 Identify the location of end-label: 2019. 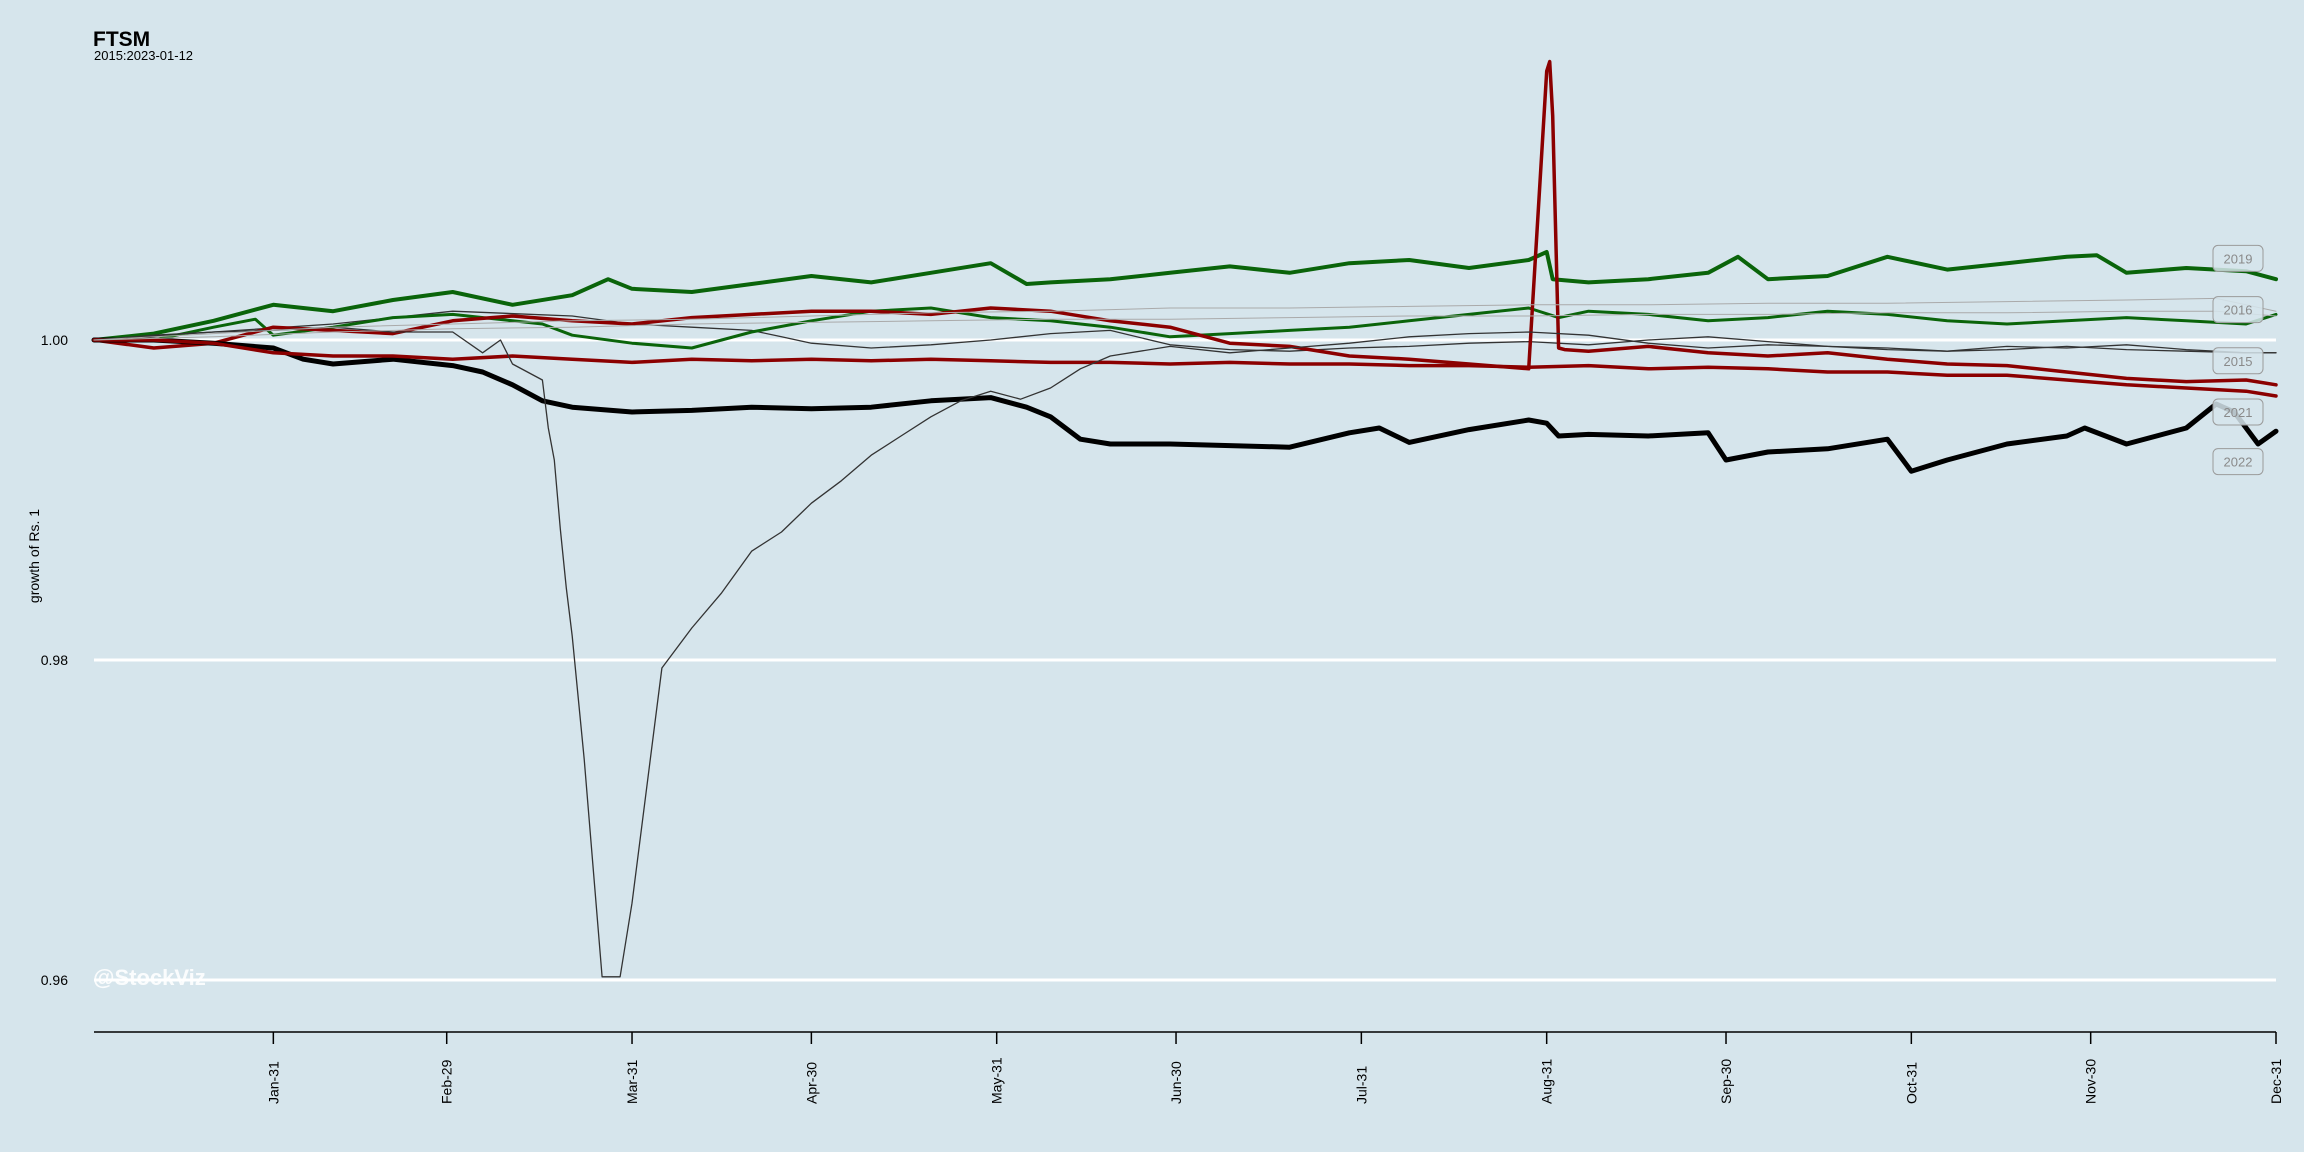
(2238, 258).